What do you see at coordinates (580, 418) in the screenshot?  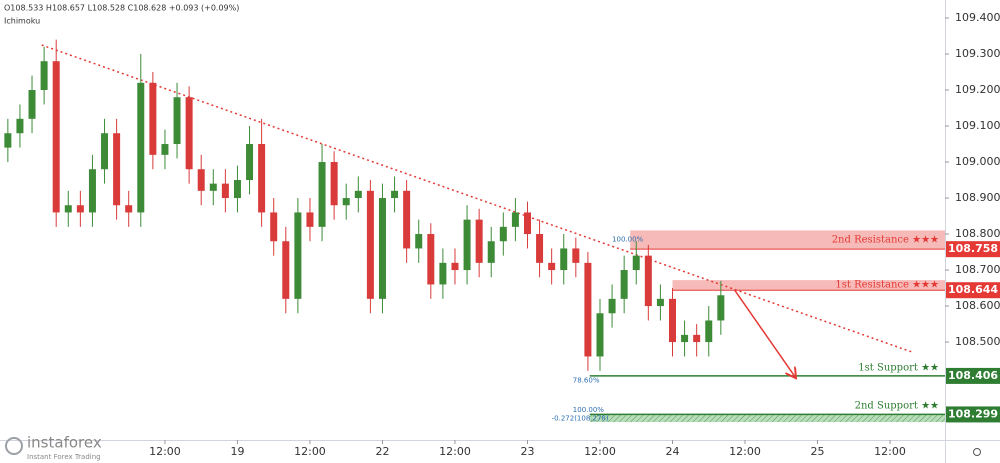 I see `fib-label: -0.272(108.278)` at bounding box center [580, 418].